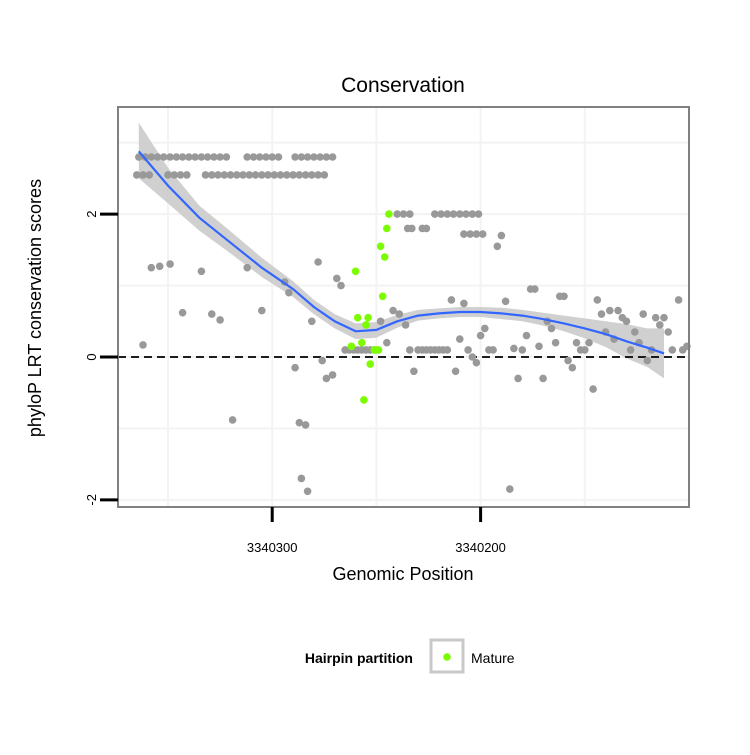  What do you see at coordinates (359, 658) in the screenshot?
I see `legend-title: Hairpin partition` at bounding box center [359, 658].